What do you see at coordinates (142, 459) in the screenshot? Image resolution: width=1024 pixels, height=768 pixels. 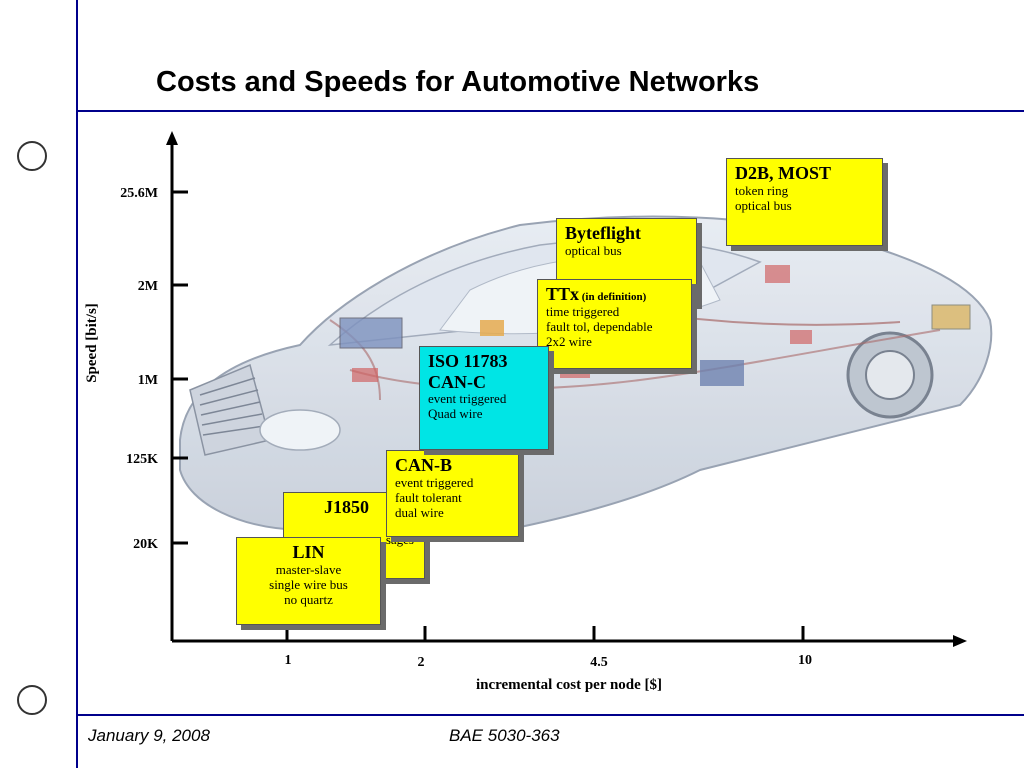 I see `y-tick-label: 125K` at bounding box center [142, 459].